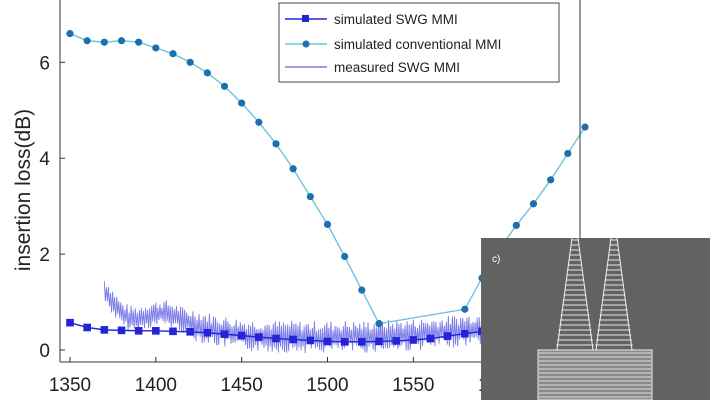  I want to click on y-tick-label: 6, so click(44, 63).